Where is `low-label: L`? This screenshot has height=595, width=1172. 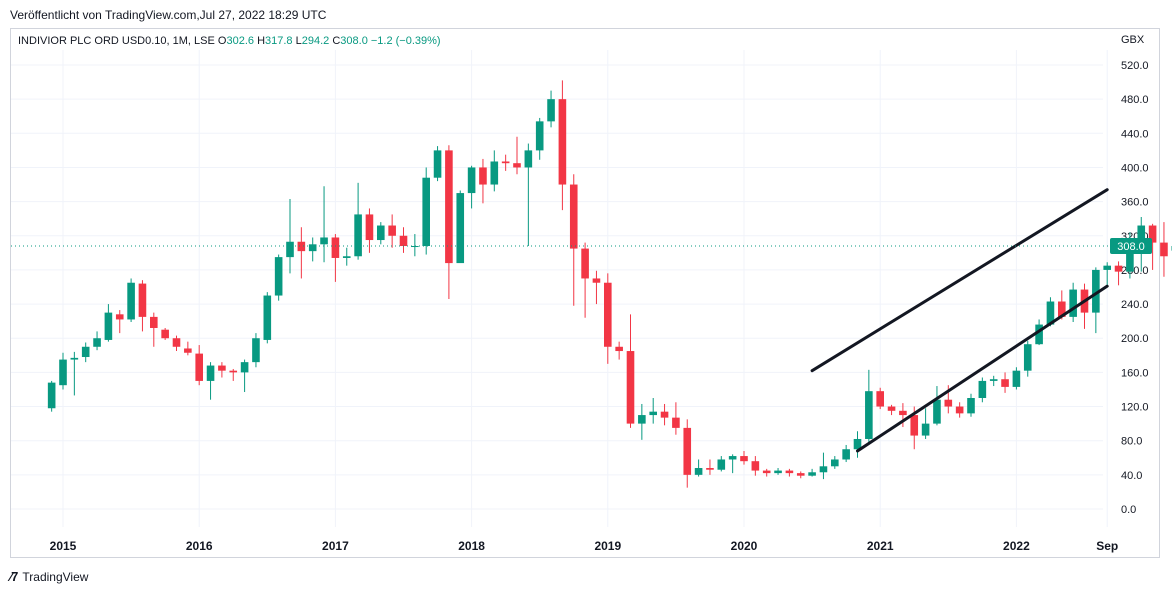 low-label: L is located at coordinates (298, 41).